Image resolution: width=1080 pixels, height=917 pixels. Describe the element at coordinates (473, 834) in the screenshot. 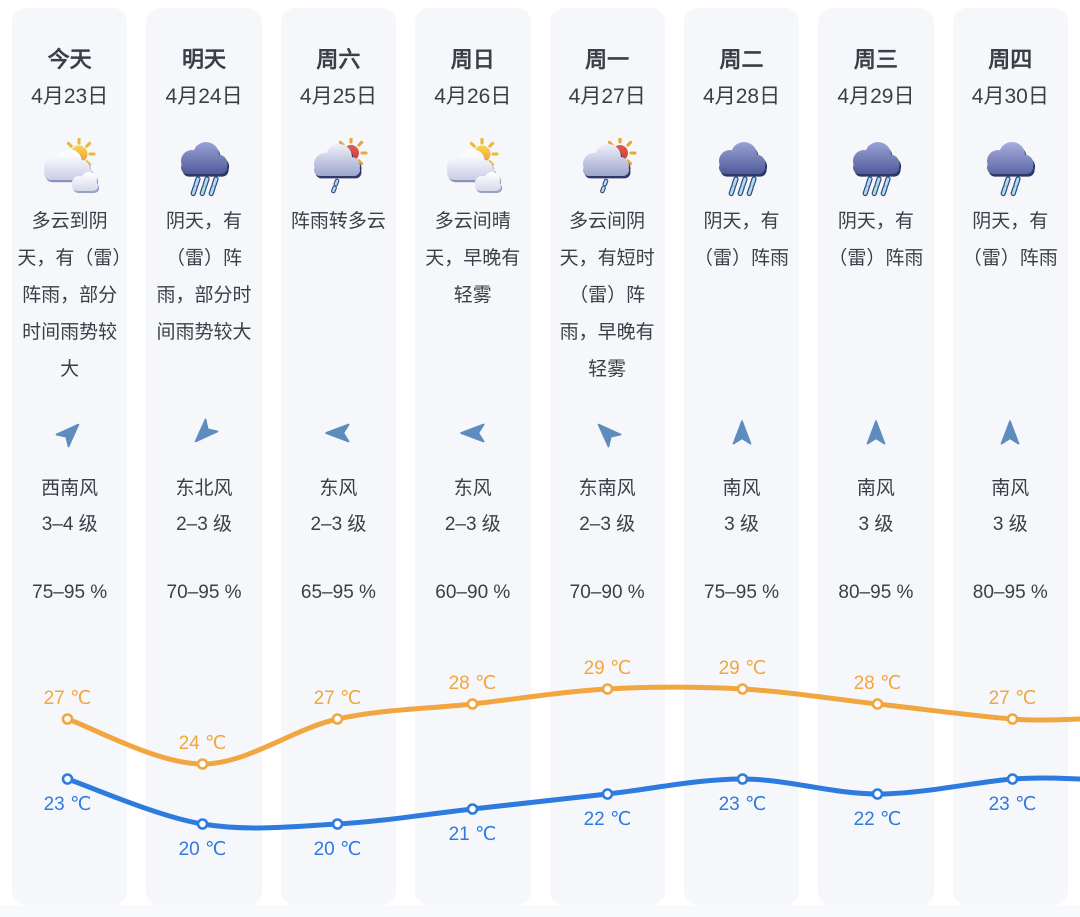

I see `svg-text: 21 ℃` at that location.